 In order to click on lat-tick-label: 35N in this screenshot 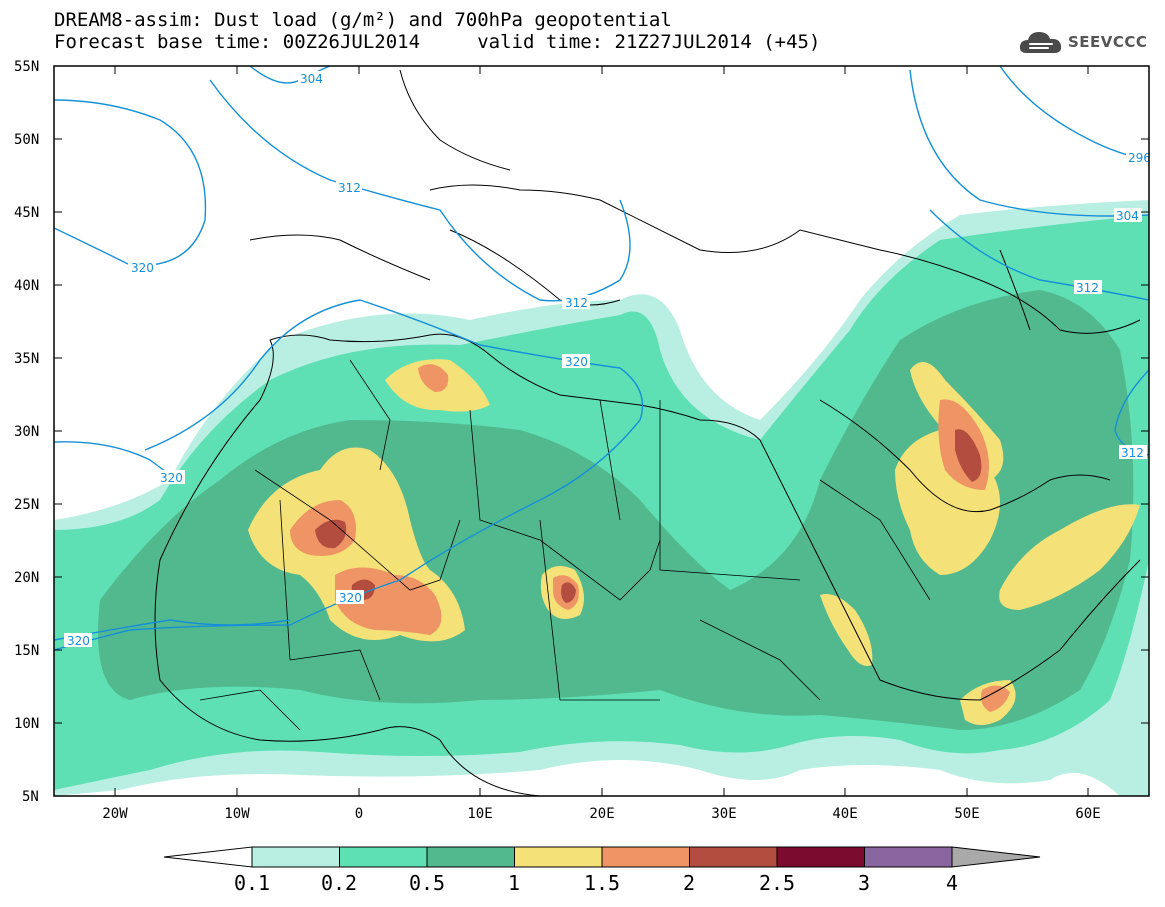, I will do `click(26, 359)`.